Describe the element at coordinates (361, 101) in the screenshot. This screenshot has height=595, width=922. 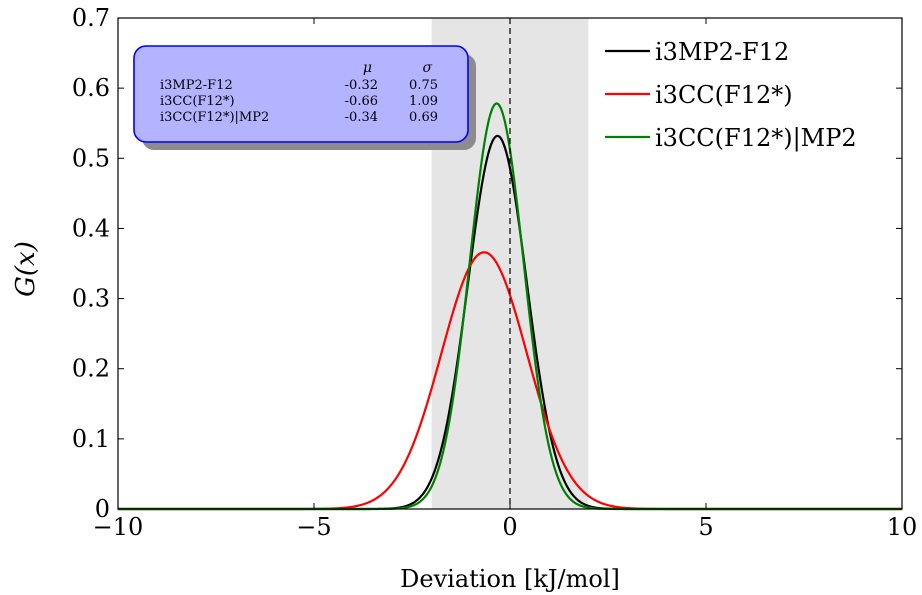
I see `stats-cell: -0.66` at that location.